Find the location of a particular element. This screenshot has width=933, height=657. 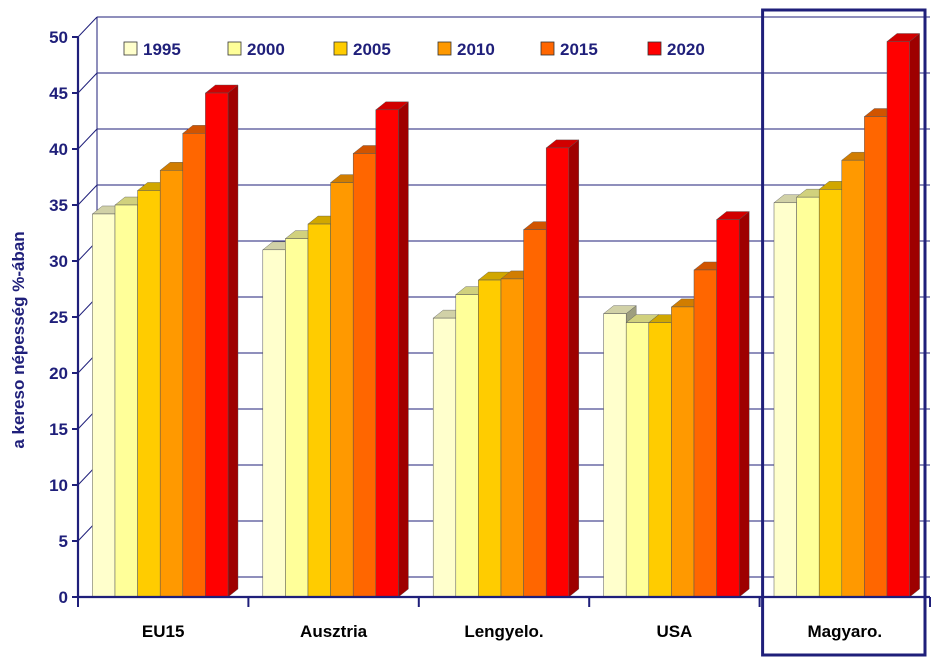

y-tick-label: 50 is located at coordinates (58, 37).